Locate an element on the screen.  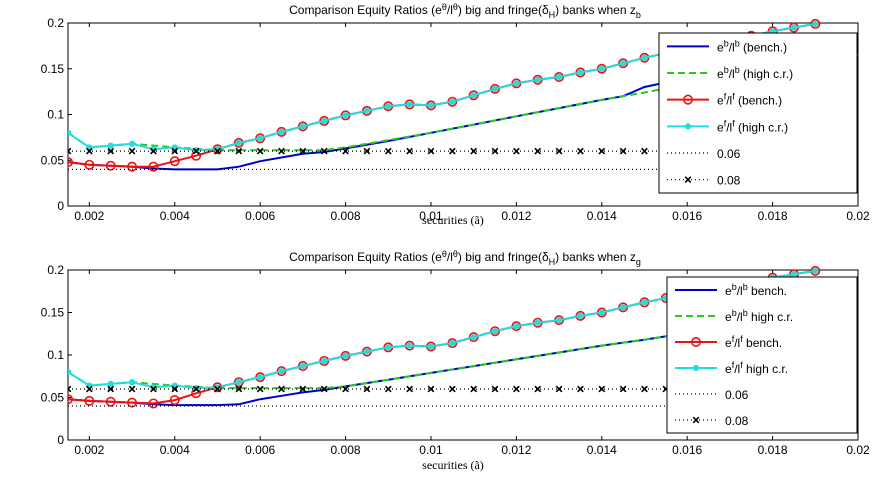
y-tick-label: 0.15 is located at coordinates (53, 313).